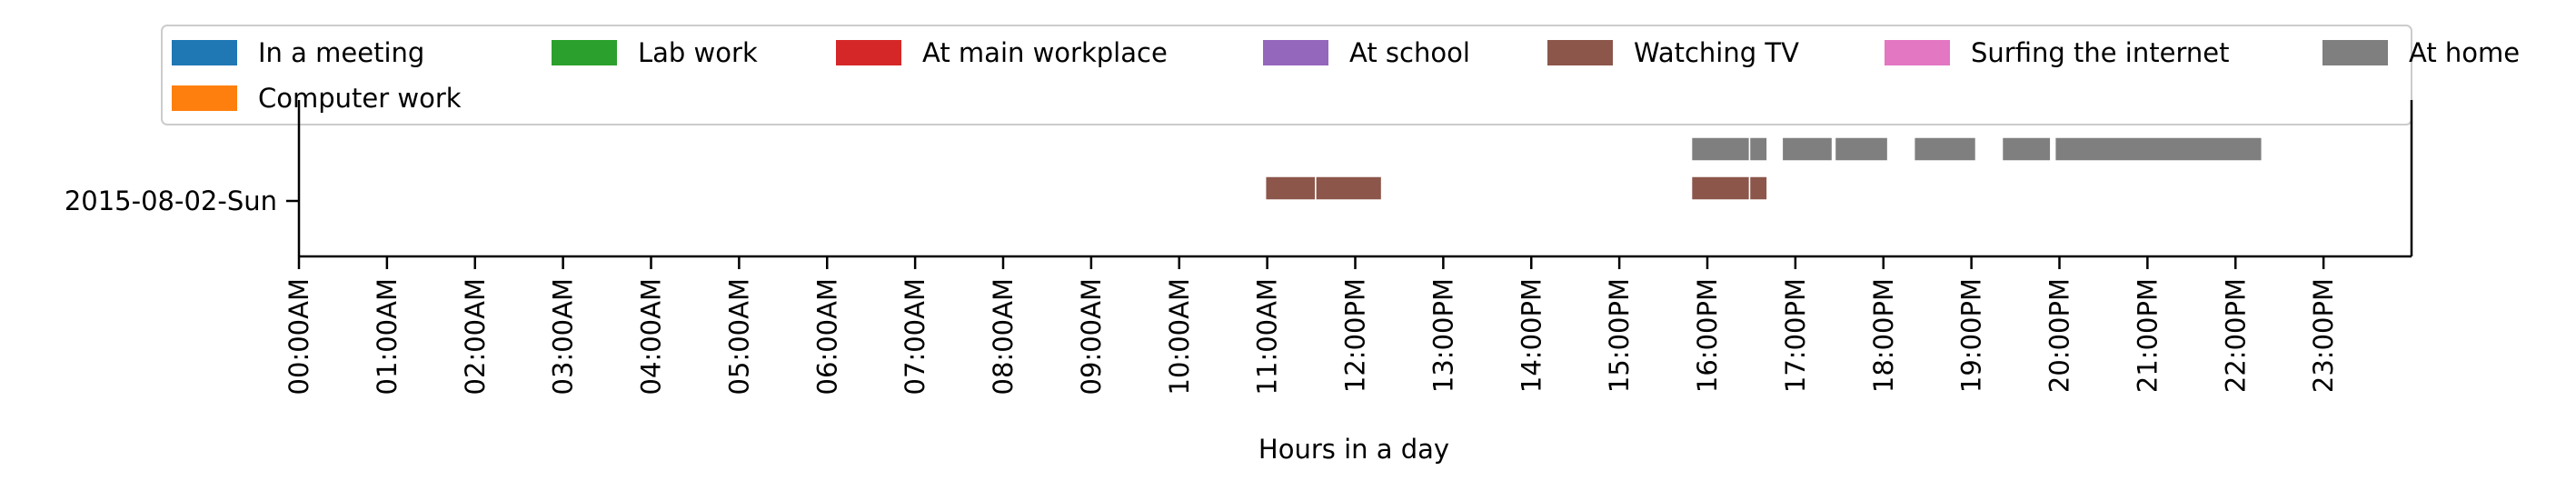 Image resolution: width=2576 pixels, height=491 pixels. I want to click on x-tick-label: 11:00AM, so click(1267, 336).